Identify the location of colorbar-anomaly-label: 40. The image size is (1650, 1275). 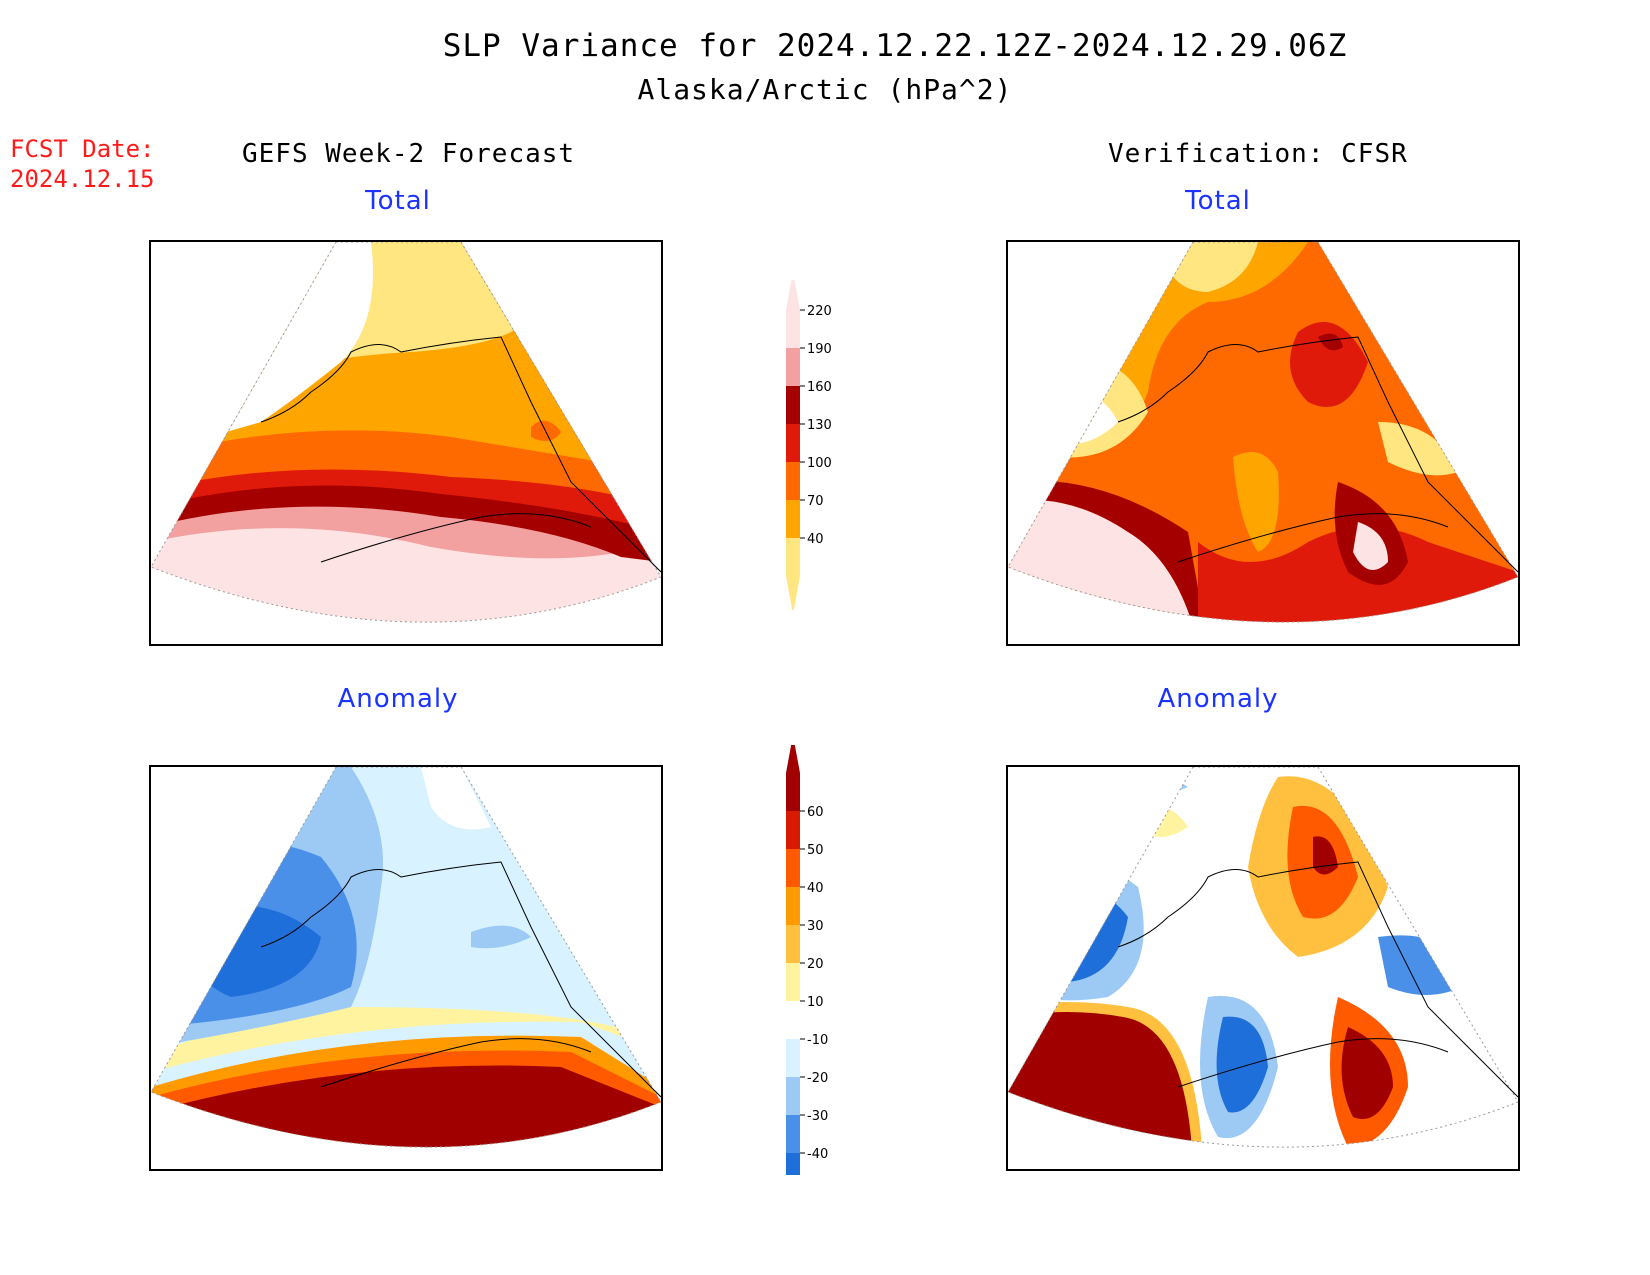
(815, 888).